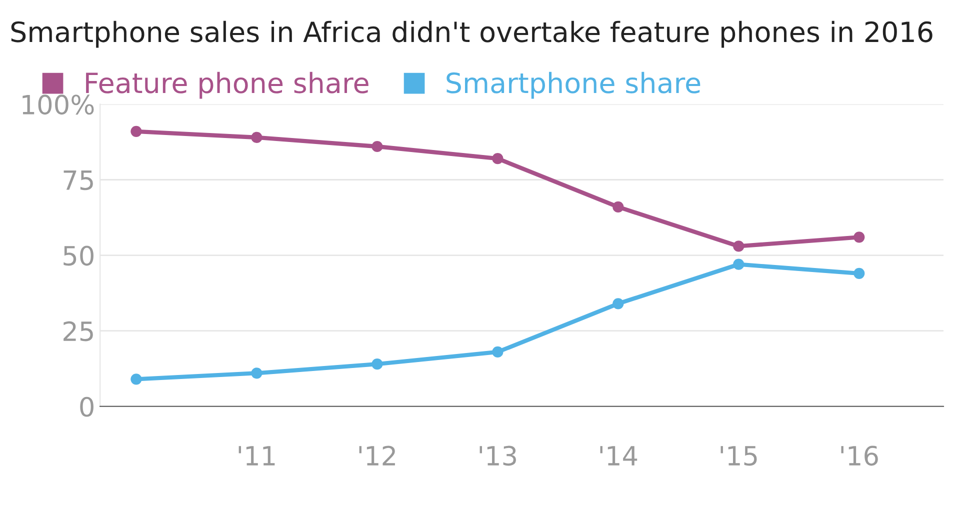 This screenshot has height=521, width=953. I want to click on x-tick-label: '15, so click(738, 456).